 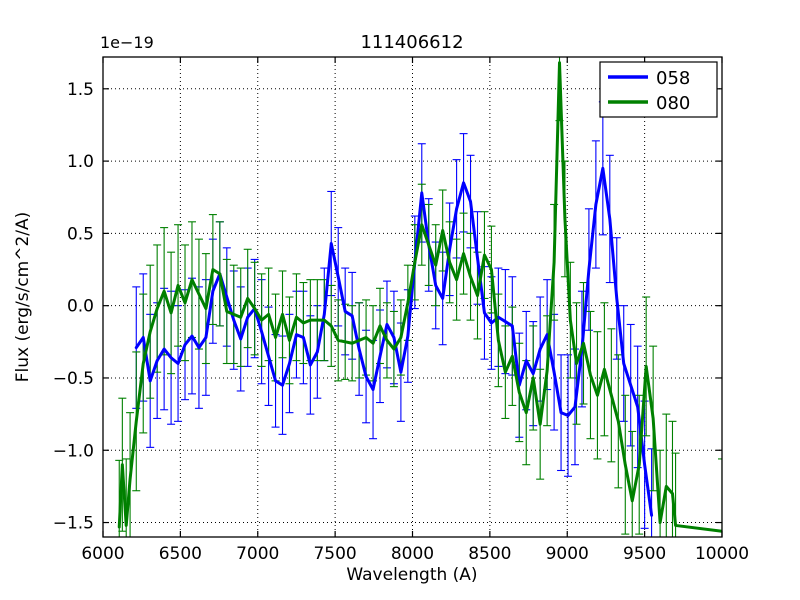 What do you see at coordinates (411, 575) in the screenshot?
I see `x-axis-label: Wavelength (A)` at bounding box center [411, 575].